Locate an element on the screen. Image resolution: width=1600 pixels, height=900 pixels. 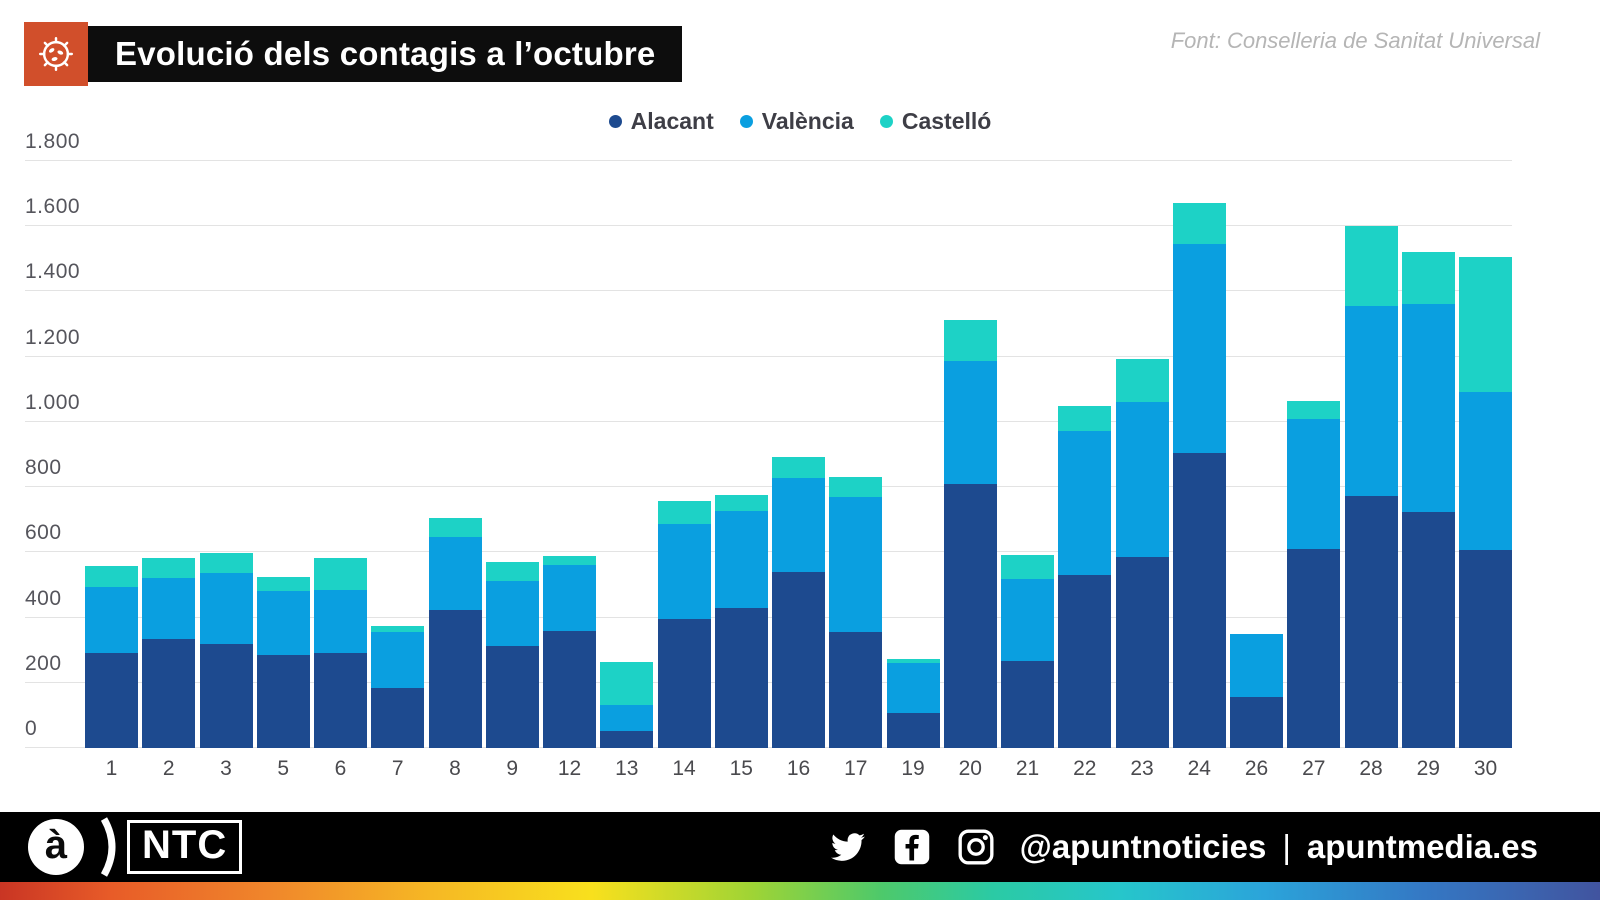
x-tick-label: 29 is located at coordinates (1428, 768).